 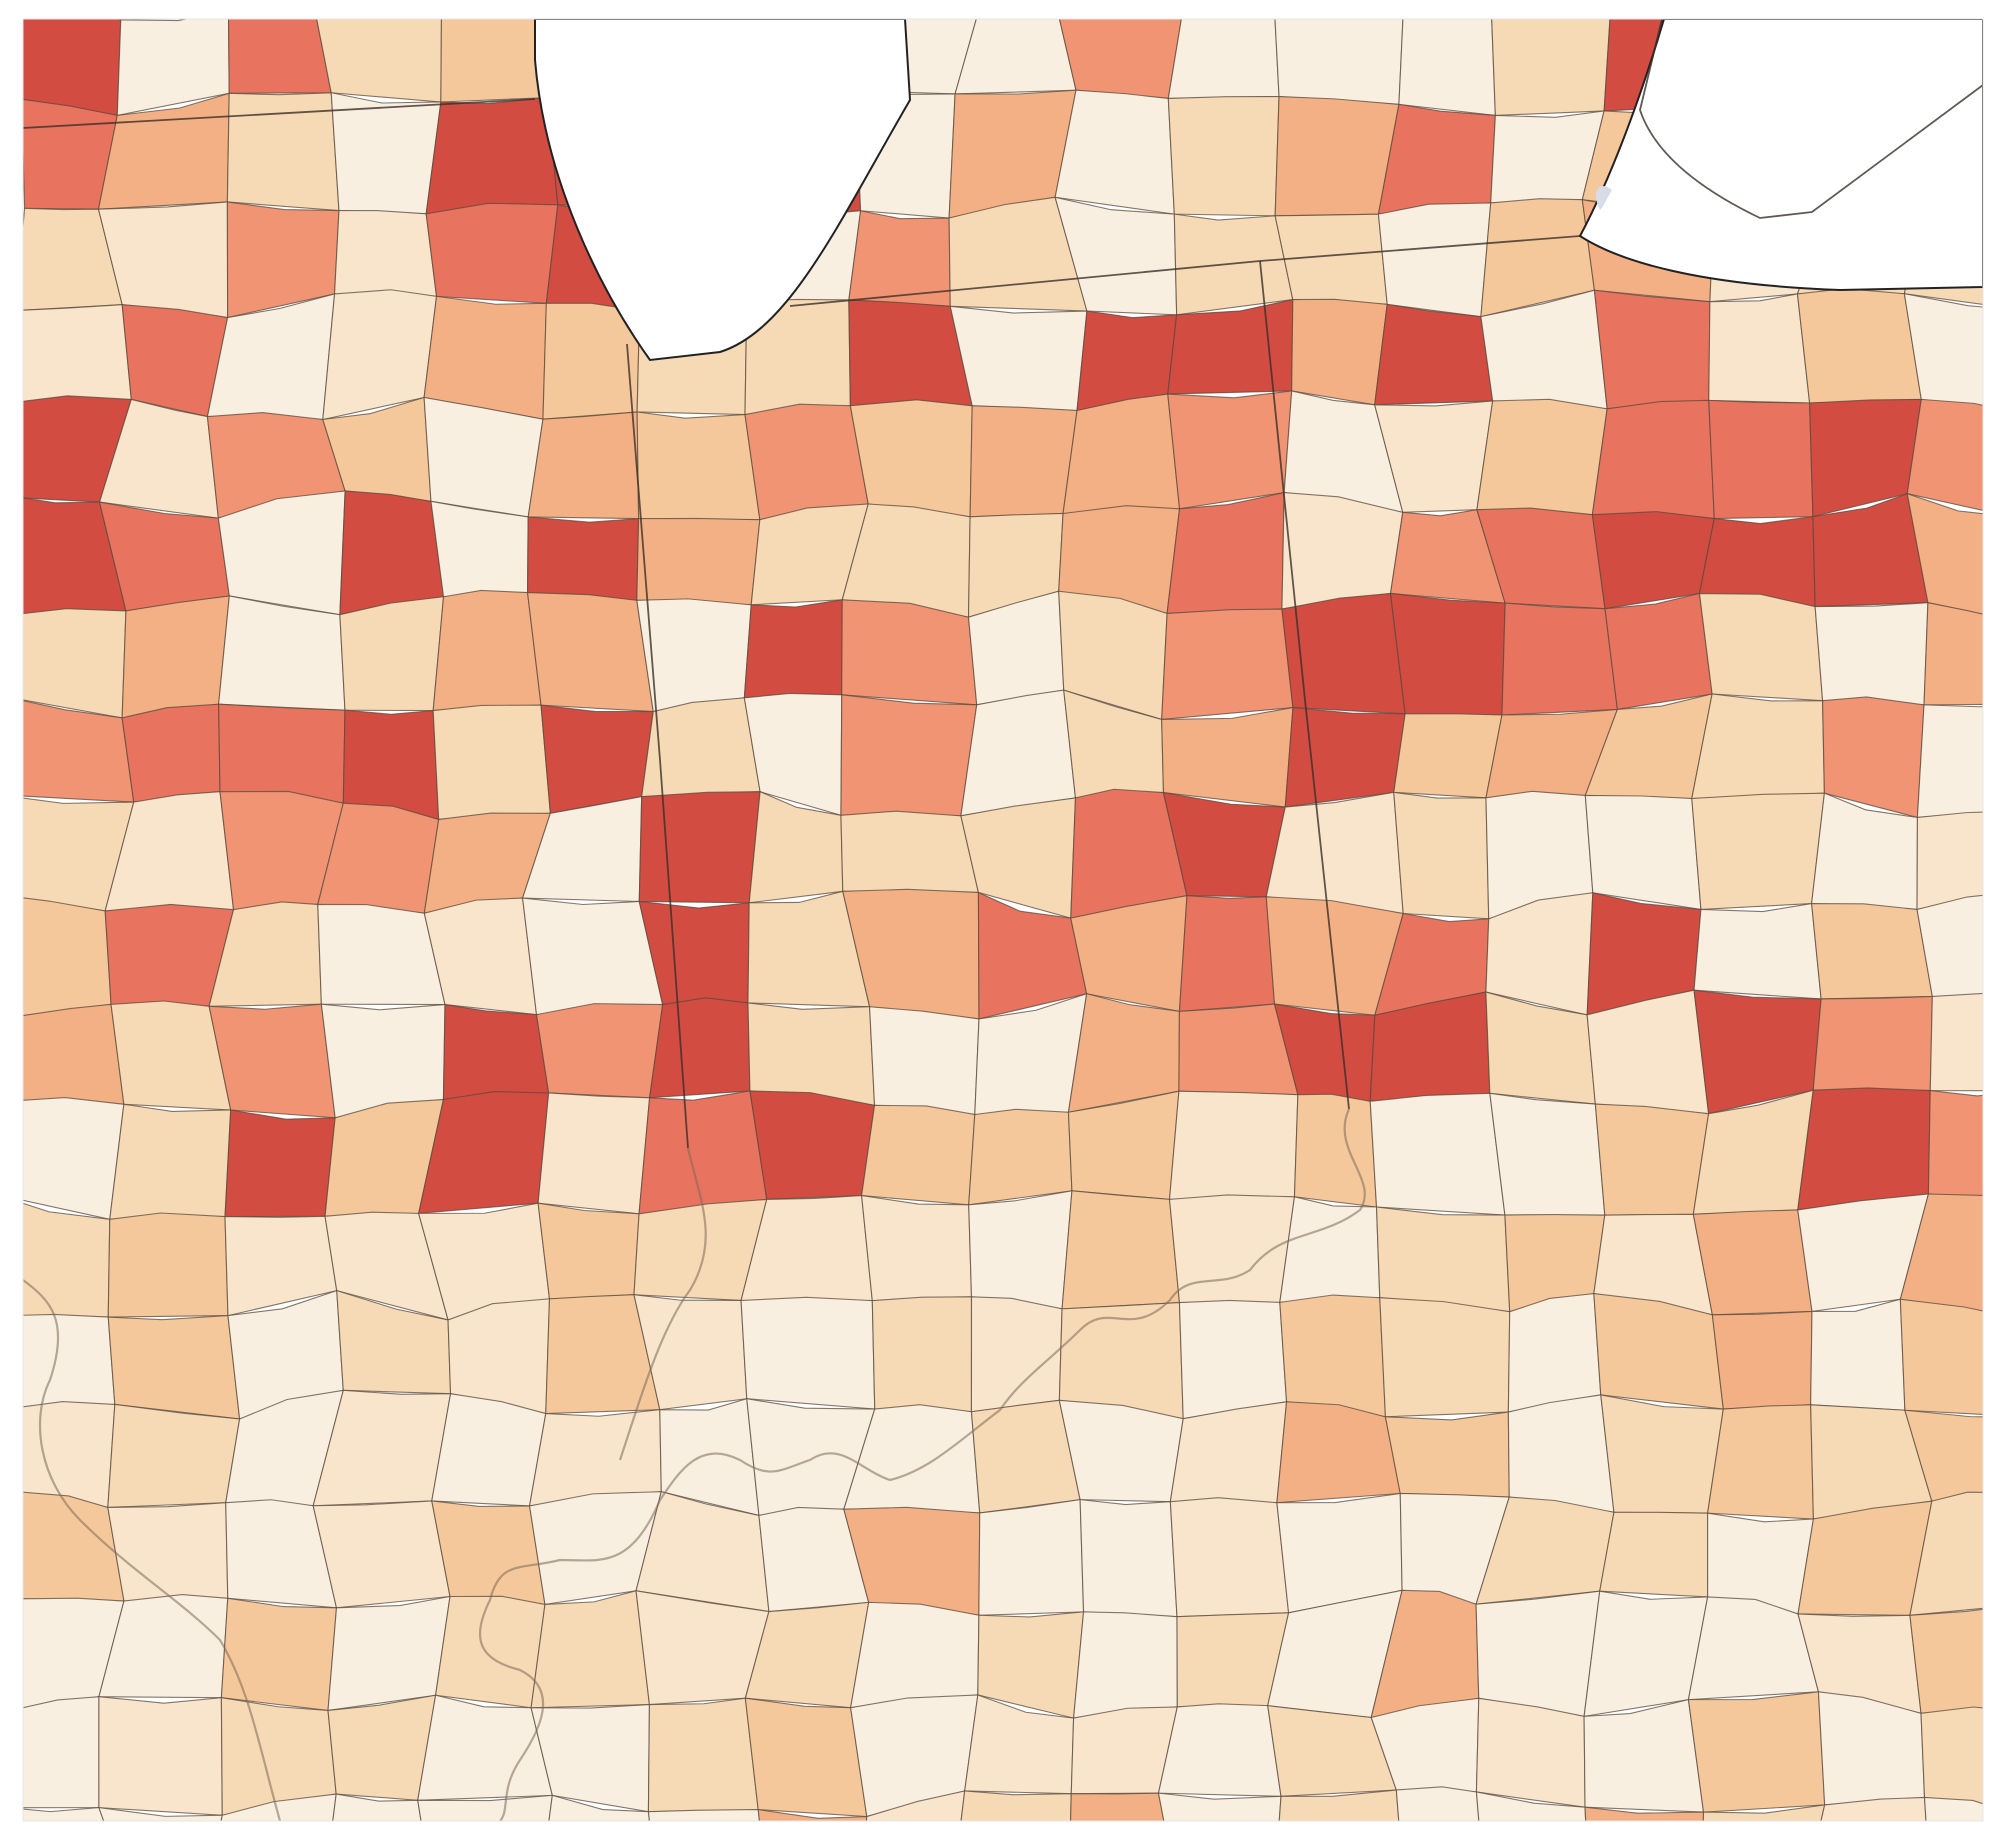 I want to click on shore-water, so click(x=1603, y=198).